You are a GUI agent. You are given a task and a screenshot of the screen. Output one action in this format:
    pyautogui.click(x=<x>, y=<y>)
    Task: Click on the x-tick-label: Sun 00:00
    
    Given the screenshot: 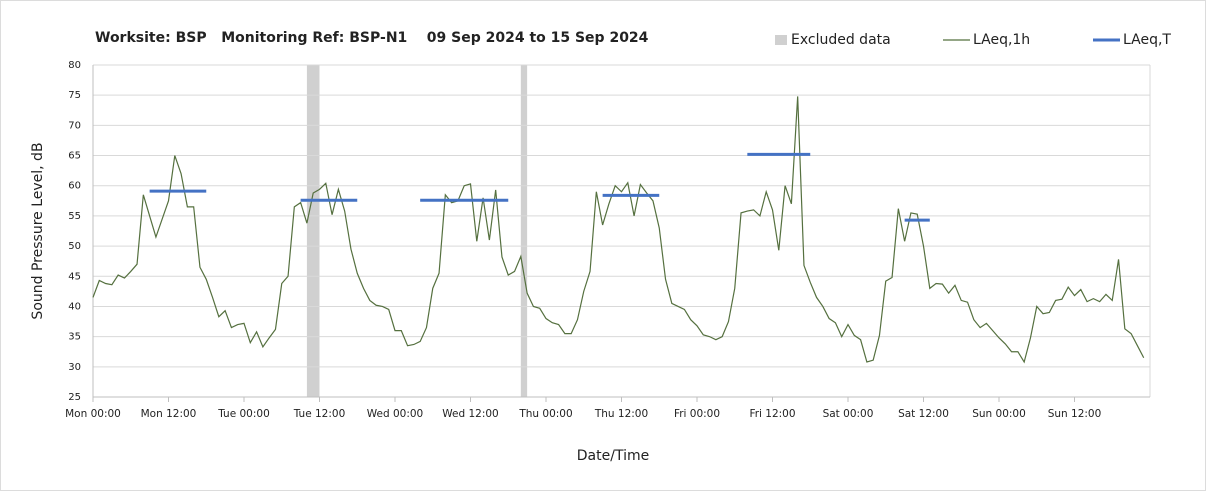 What is the action you would take?
    pyautogui.click(x=999, y=414)
    